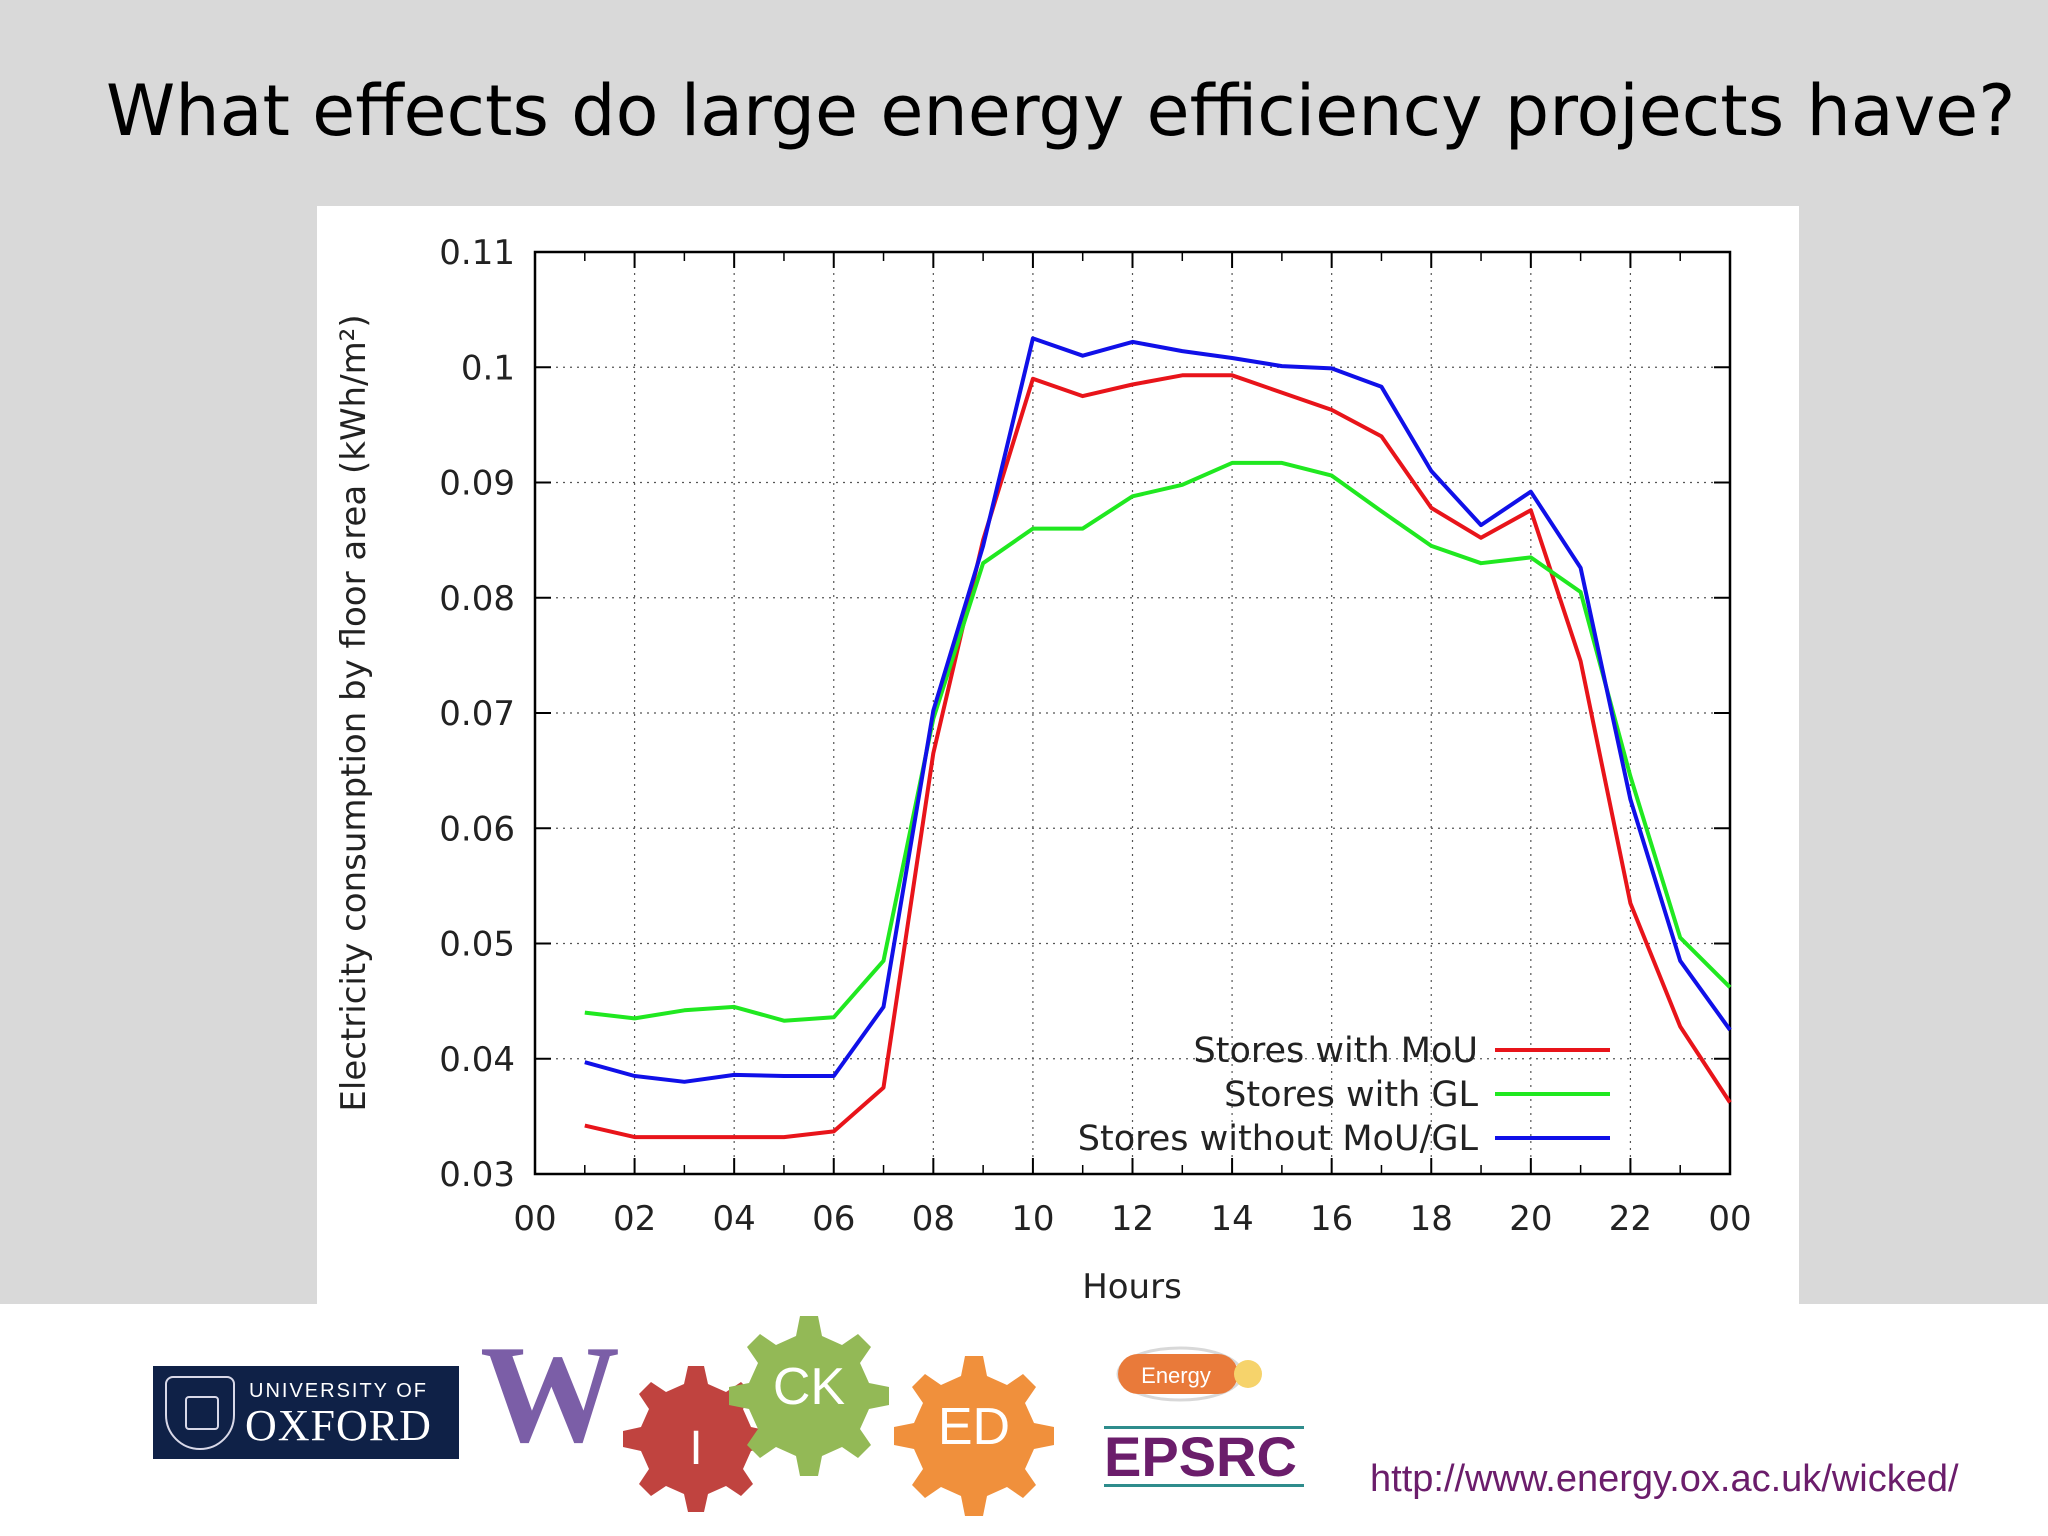 The image size is (2048, 1536). Describe the element at coordinates (1664, 1479) in the screenshot. I see `footer-url-text: http://www.energy.ox.ac.uk/wicked/` at that location.